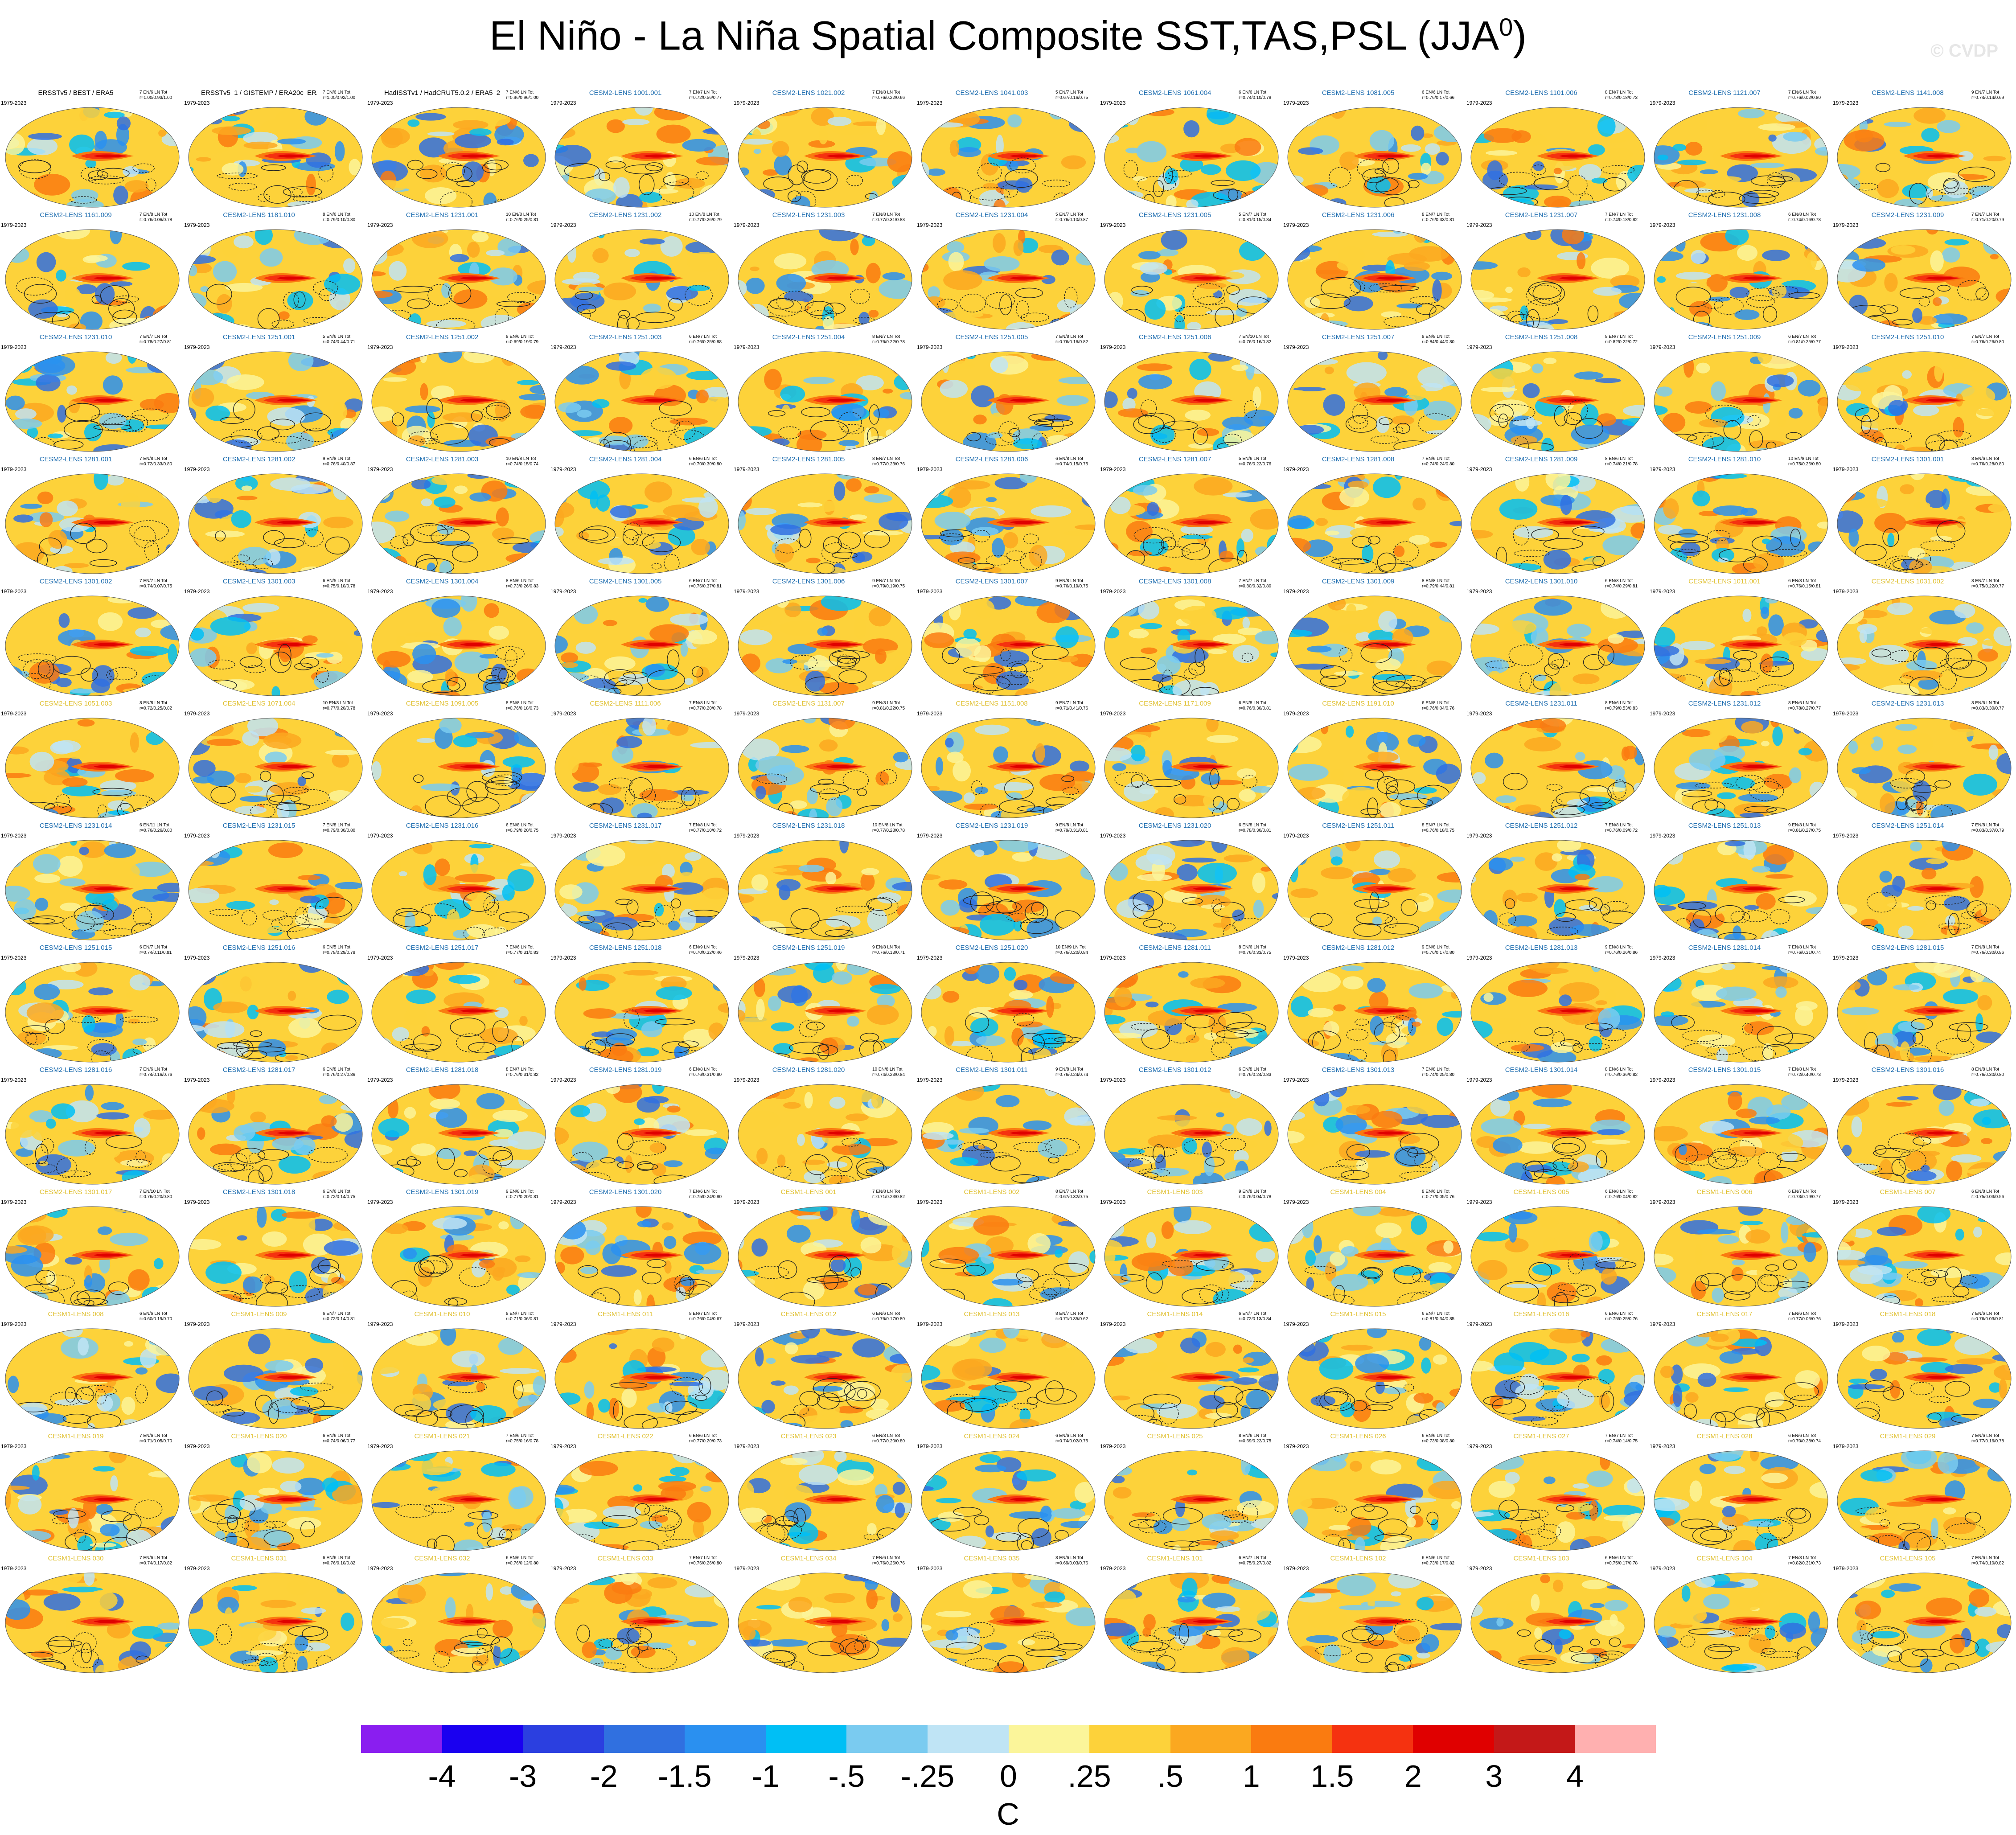  I want to click on panel-title: CESM2-LENS 1231.013, so click(1908, 703).